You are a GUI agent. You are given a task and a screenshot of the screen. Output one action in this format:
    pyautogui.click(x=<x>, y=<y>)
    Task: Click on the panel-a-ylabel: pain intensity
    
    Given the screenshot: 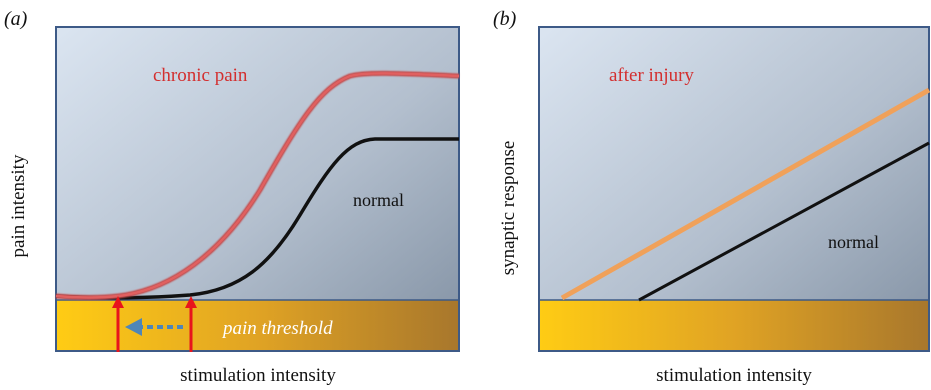 What is the action you would take?
    pyautogui.click(x=18, y=205)
    